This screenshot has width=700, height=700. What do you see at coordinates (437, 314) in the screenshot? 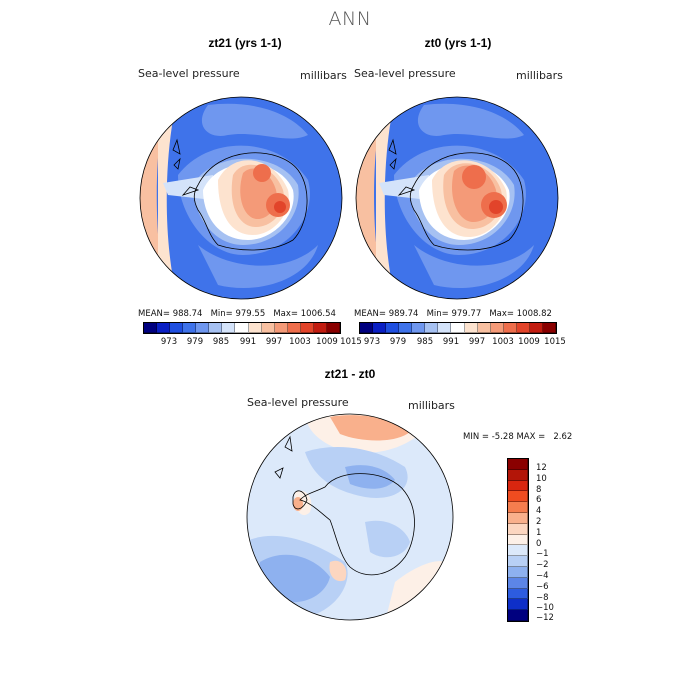
I see `panel2-min-label: Min=` at bounding box center [437, 314].